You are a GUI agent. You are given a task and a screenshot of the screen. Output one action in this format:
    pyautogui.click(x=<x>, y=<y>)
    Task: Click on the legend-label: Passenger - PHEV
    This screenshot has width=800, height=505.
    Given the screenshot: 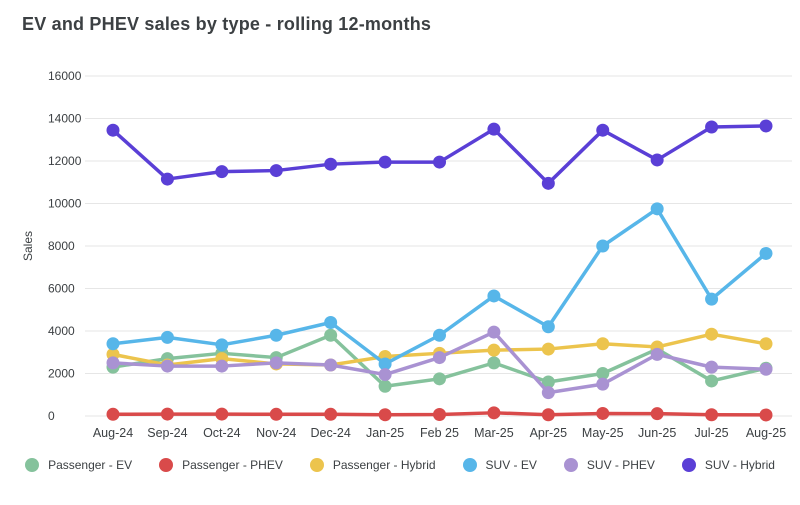 What is the action you would take?
    pyautogui.click(x=232, y=465)
    